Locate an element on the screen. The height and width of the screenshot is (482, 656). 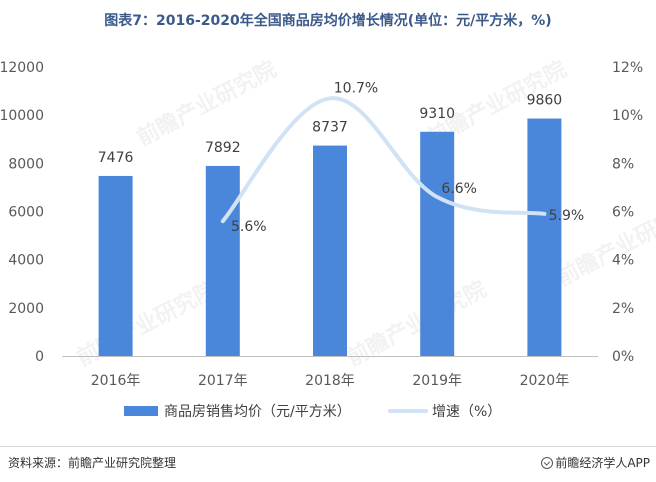
x-tick-label: 2017年 is located at coordinates (223, 381).